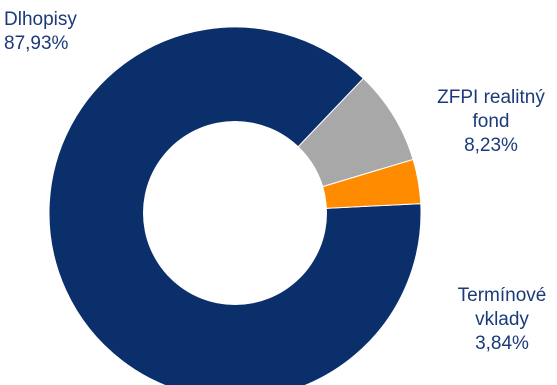 This screenshot has width=557, height=385. What do you see at coordinates (40, 19) in the screenshot?
I see `slice-name-dluhopisy: Dlhopisy` at bounding box center [40, 19].